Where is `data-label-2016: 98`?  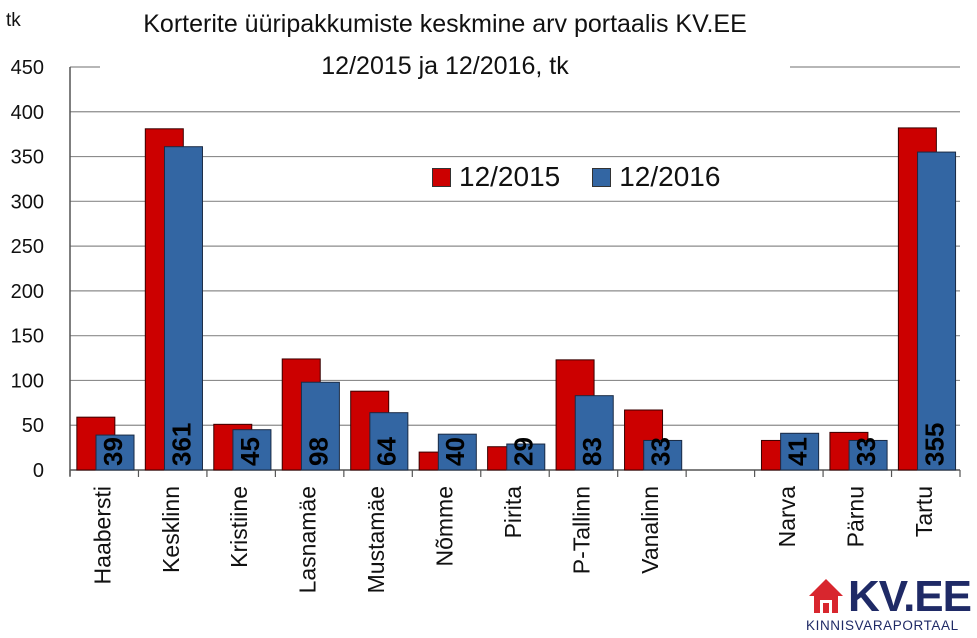 data-label-2016: 98 is located at coordinates (318, 451).